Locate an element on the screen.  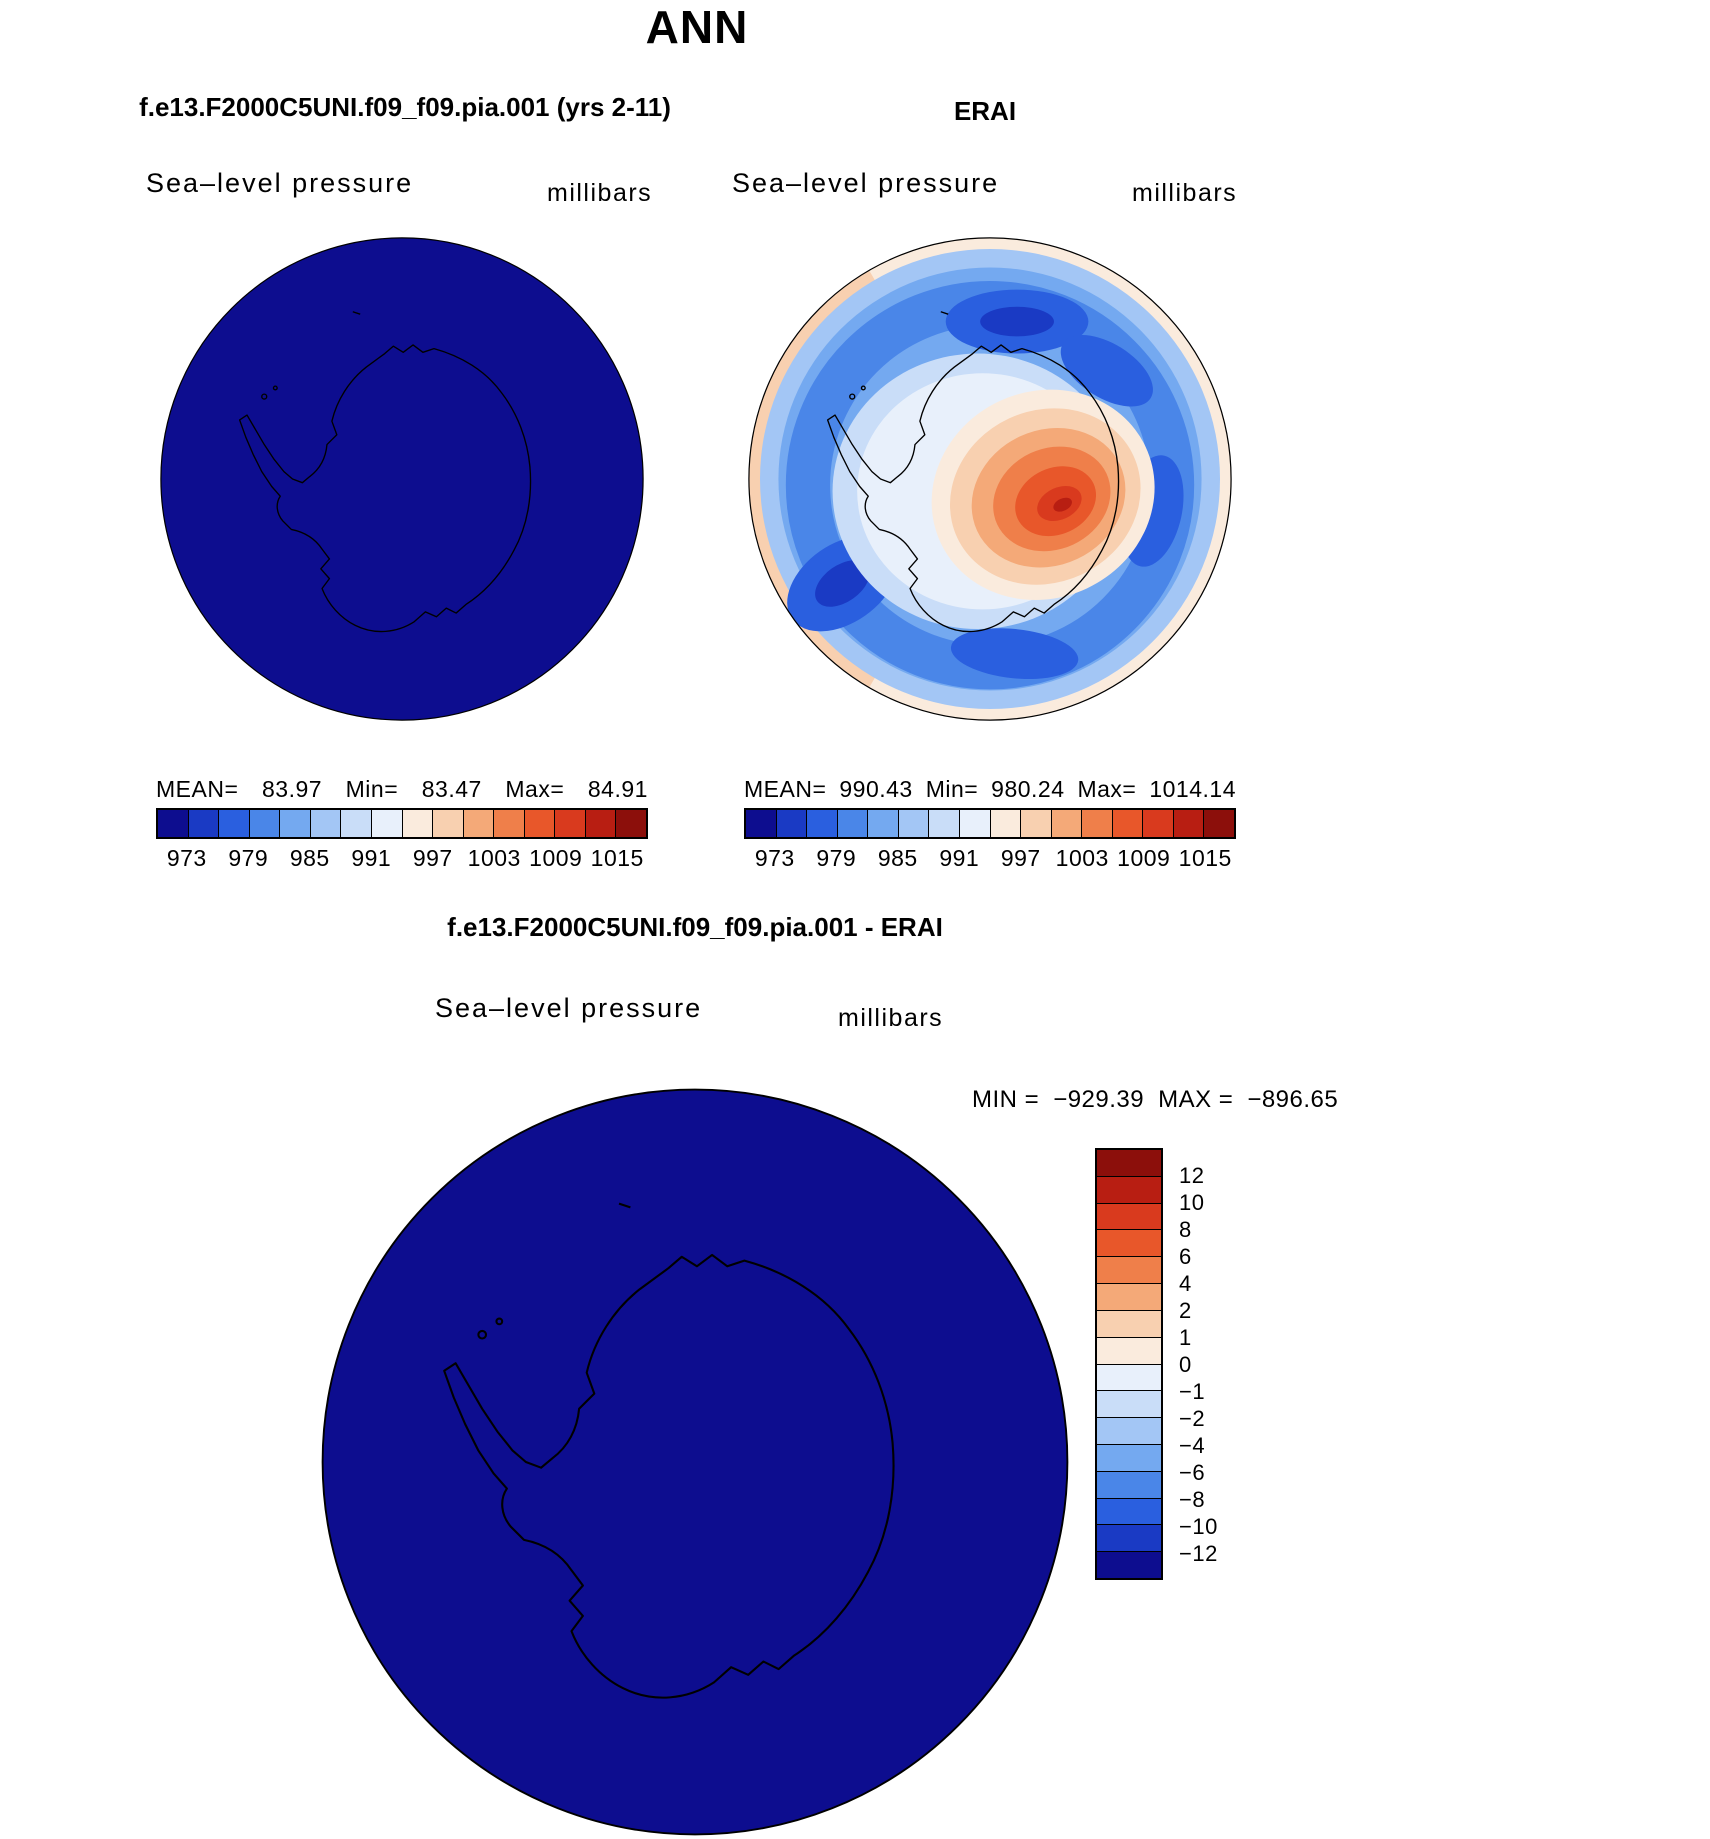
model-units-label: millibars is located at coordinates (600, 193).